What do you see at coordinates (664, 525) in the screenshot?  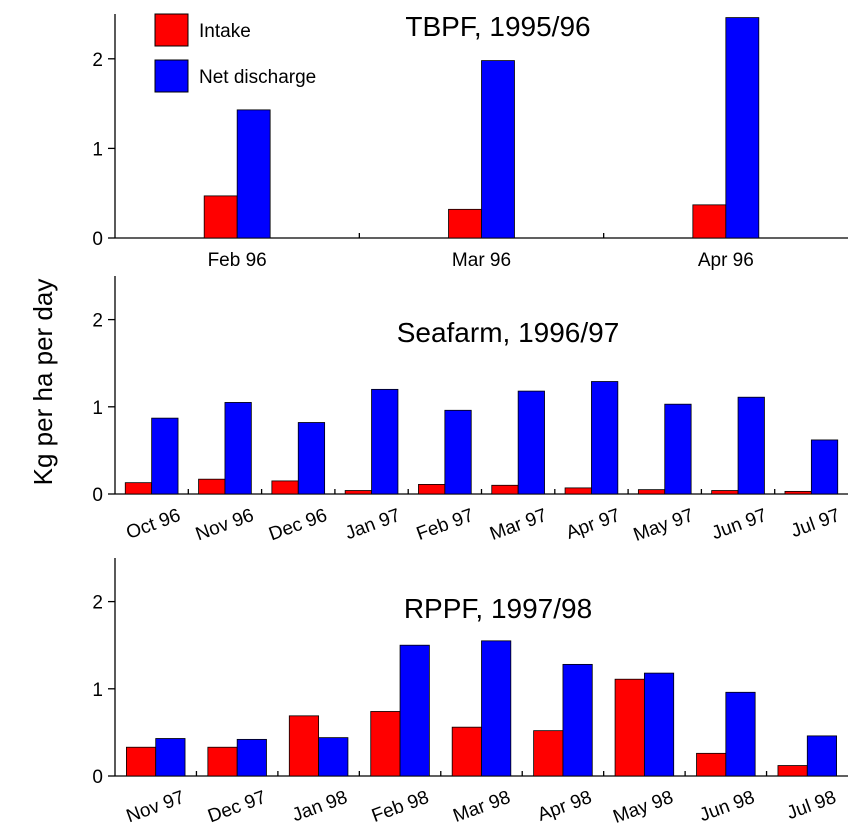 I see `x-tick-label: May 97` at bounding box center [664, 525].